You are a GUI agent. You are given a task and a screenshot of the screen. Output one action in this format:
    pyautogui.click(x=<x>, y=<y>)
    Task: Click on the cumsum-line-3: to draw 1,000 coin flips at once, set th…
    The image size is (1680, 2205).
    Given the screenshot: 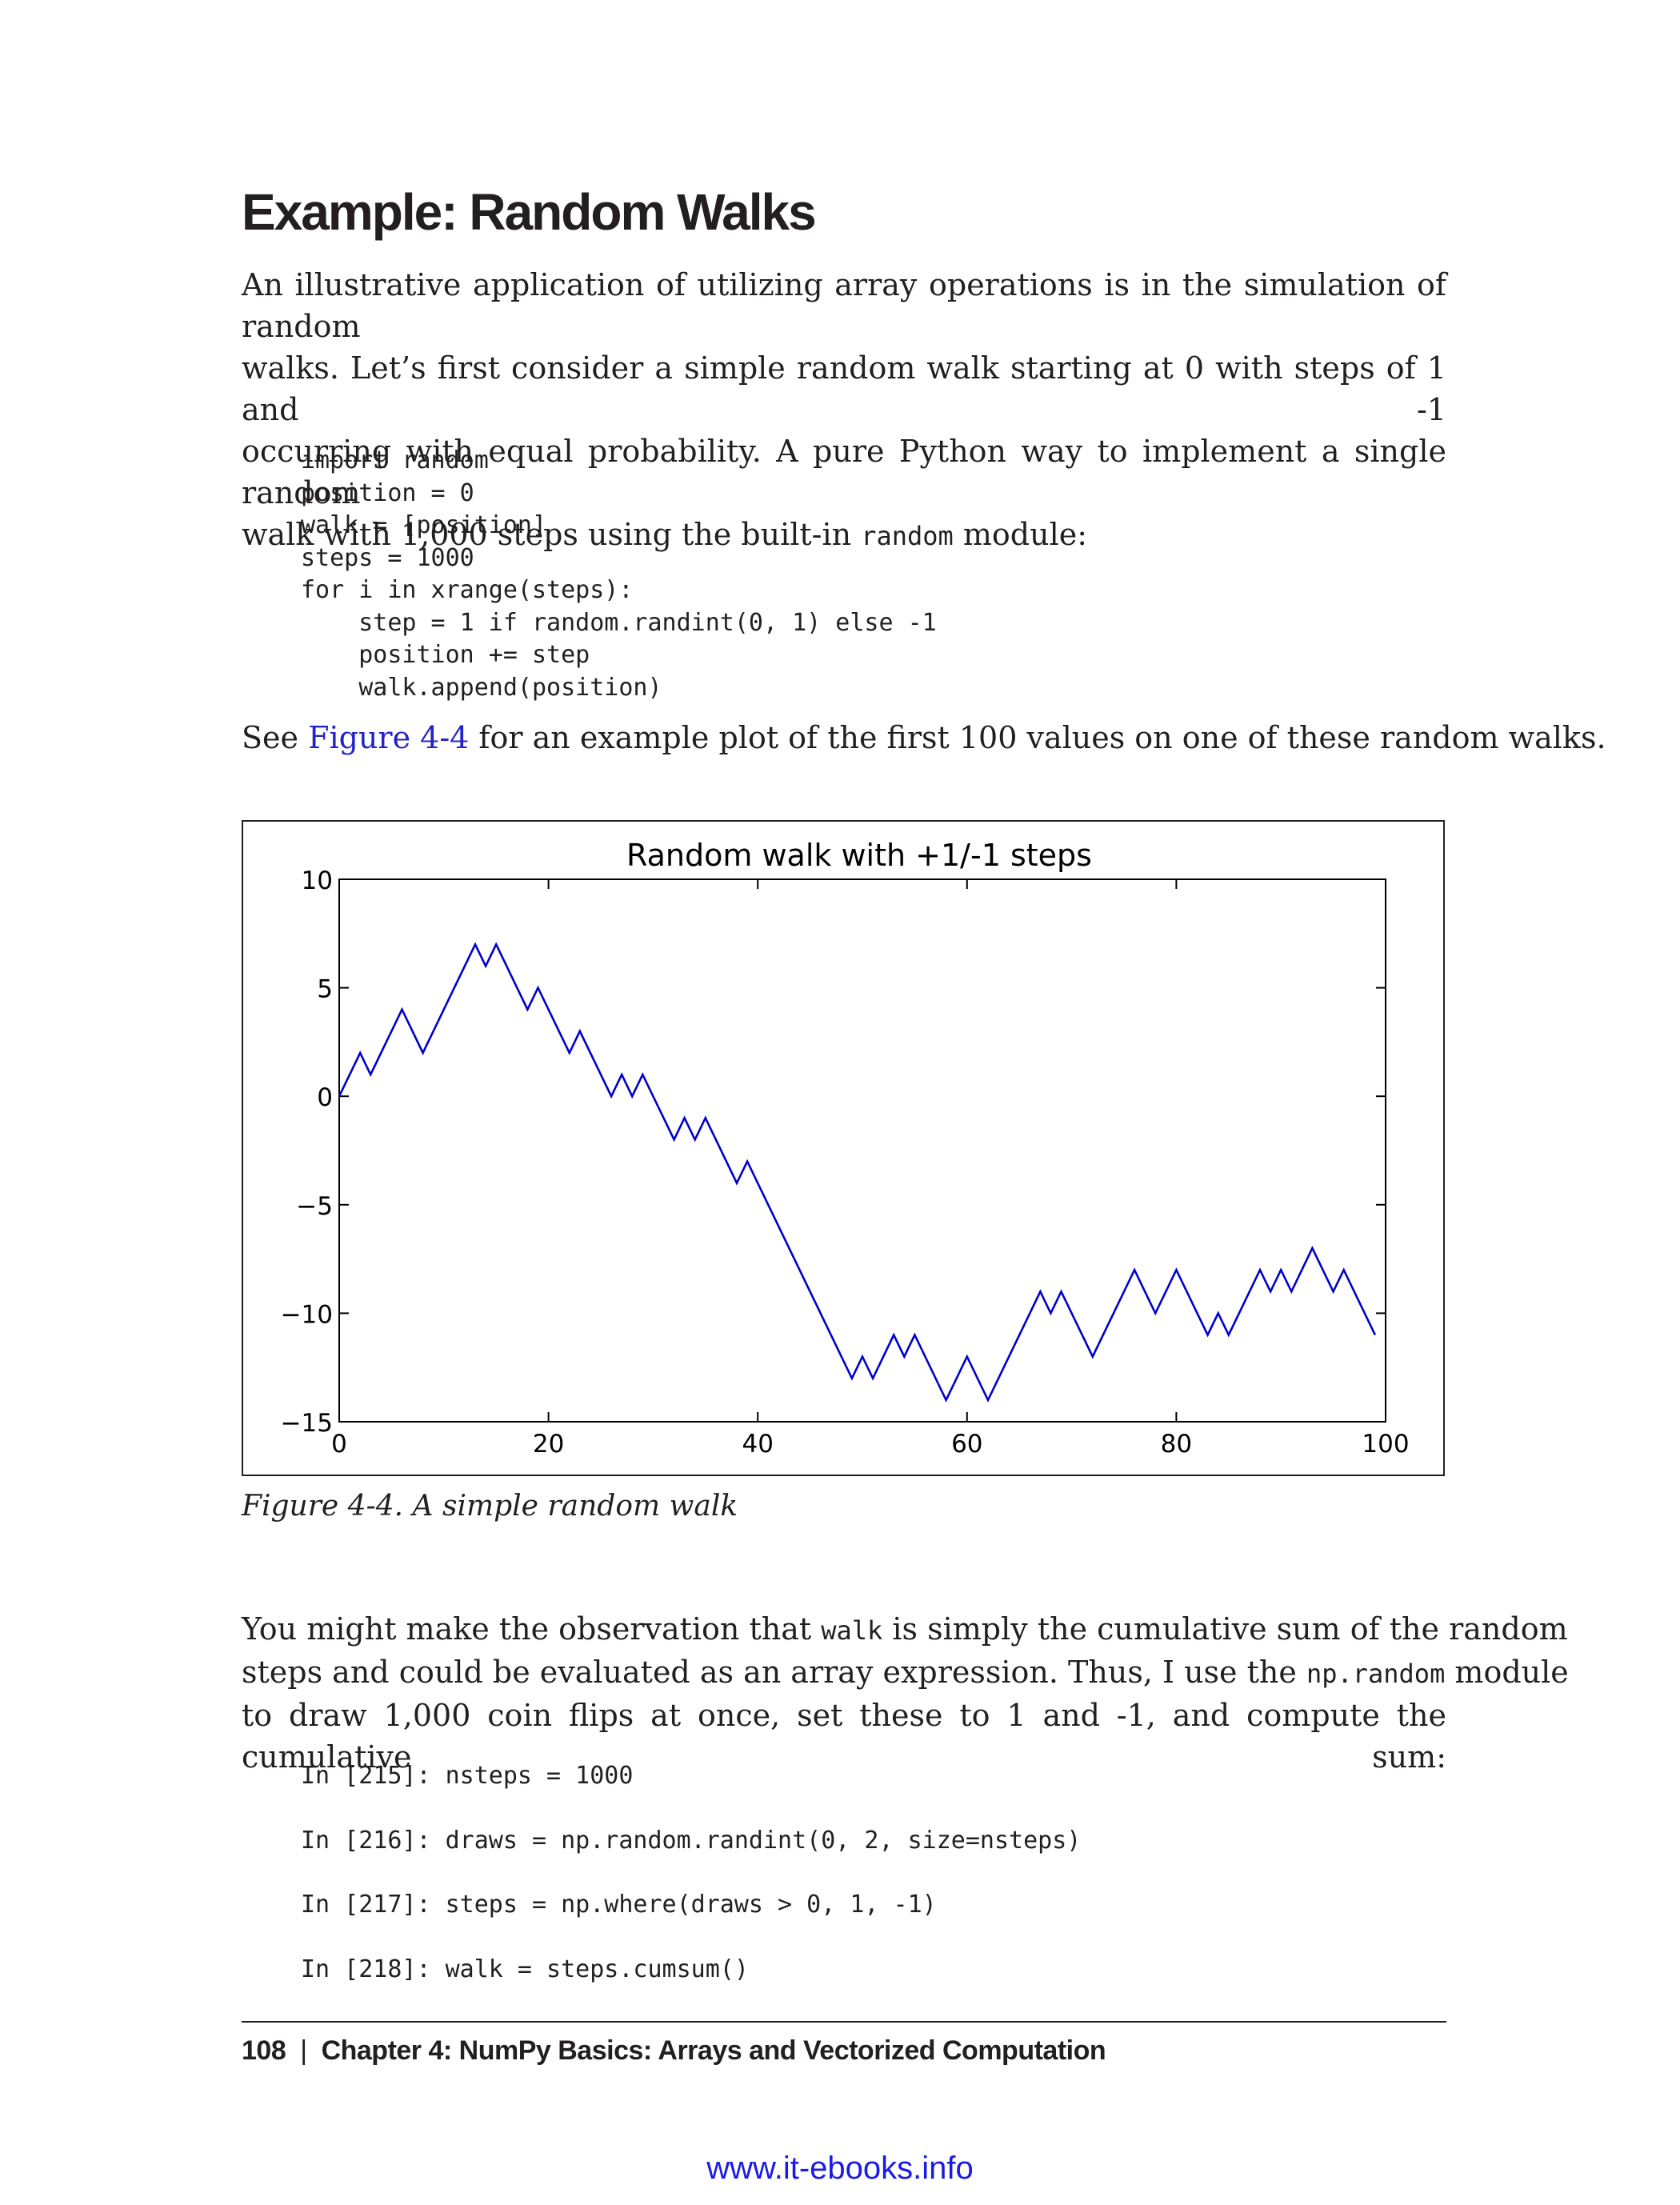 What is the action you would take?
    pyautogui.click(x=844, y=1736)
    